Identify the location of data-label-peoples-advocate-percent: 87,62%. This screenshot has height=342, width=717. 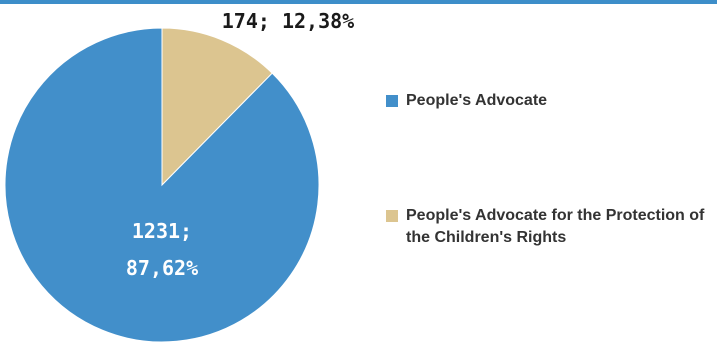
(162, 268).